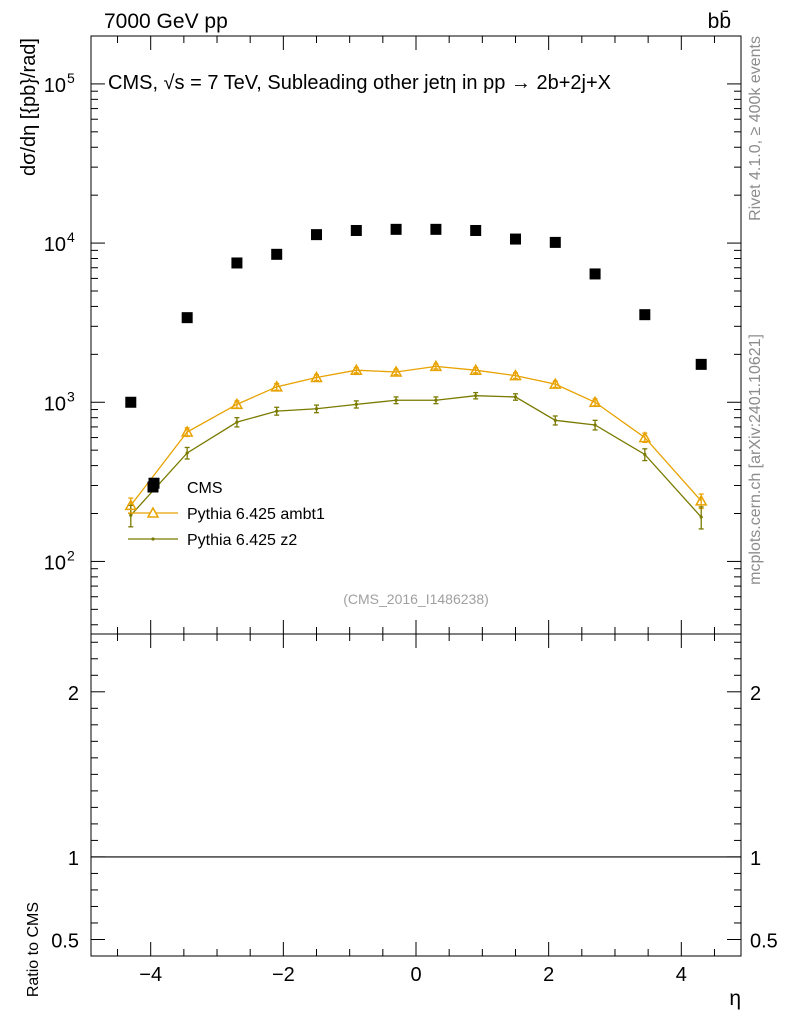 The height and width of the screenshot is (1024, 786). Describe the element at coordinates (755, 128) in the screenshot. I see `rivet-version-label: Rivet 4.1.0, ≥ 400k events` at that location.